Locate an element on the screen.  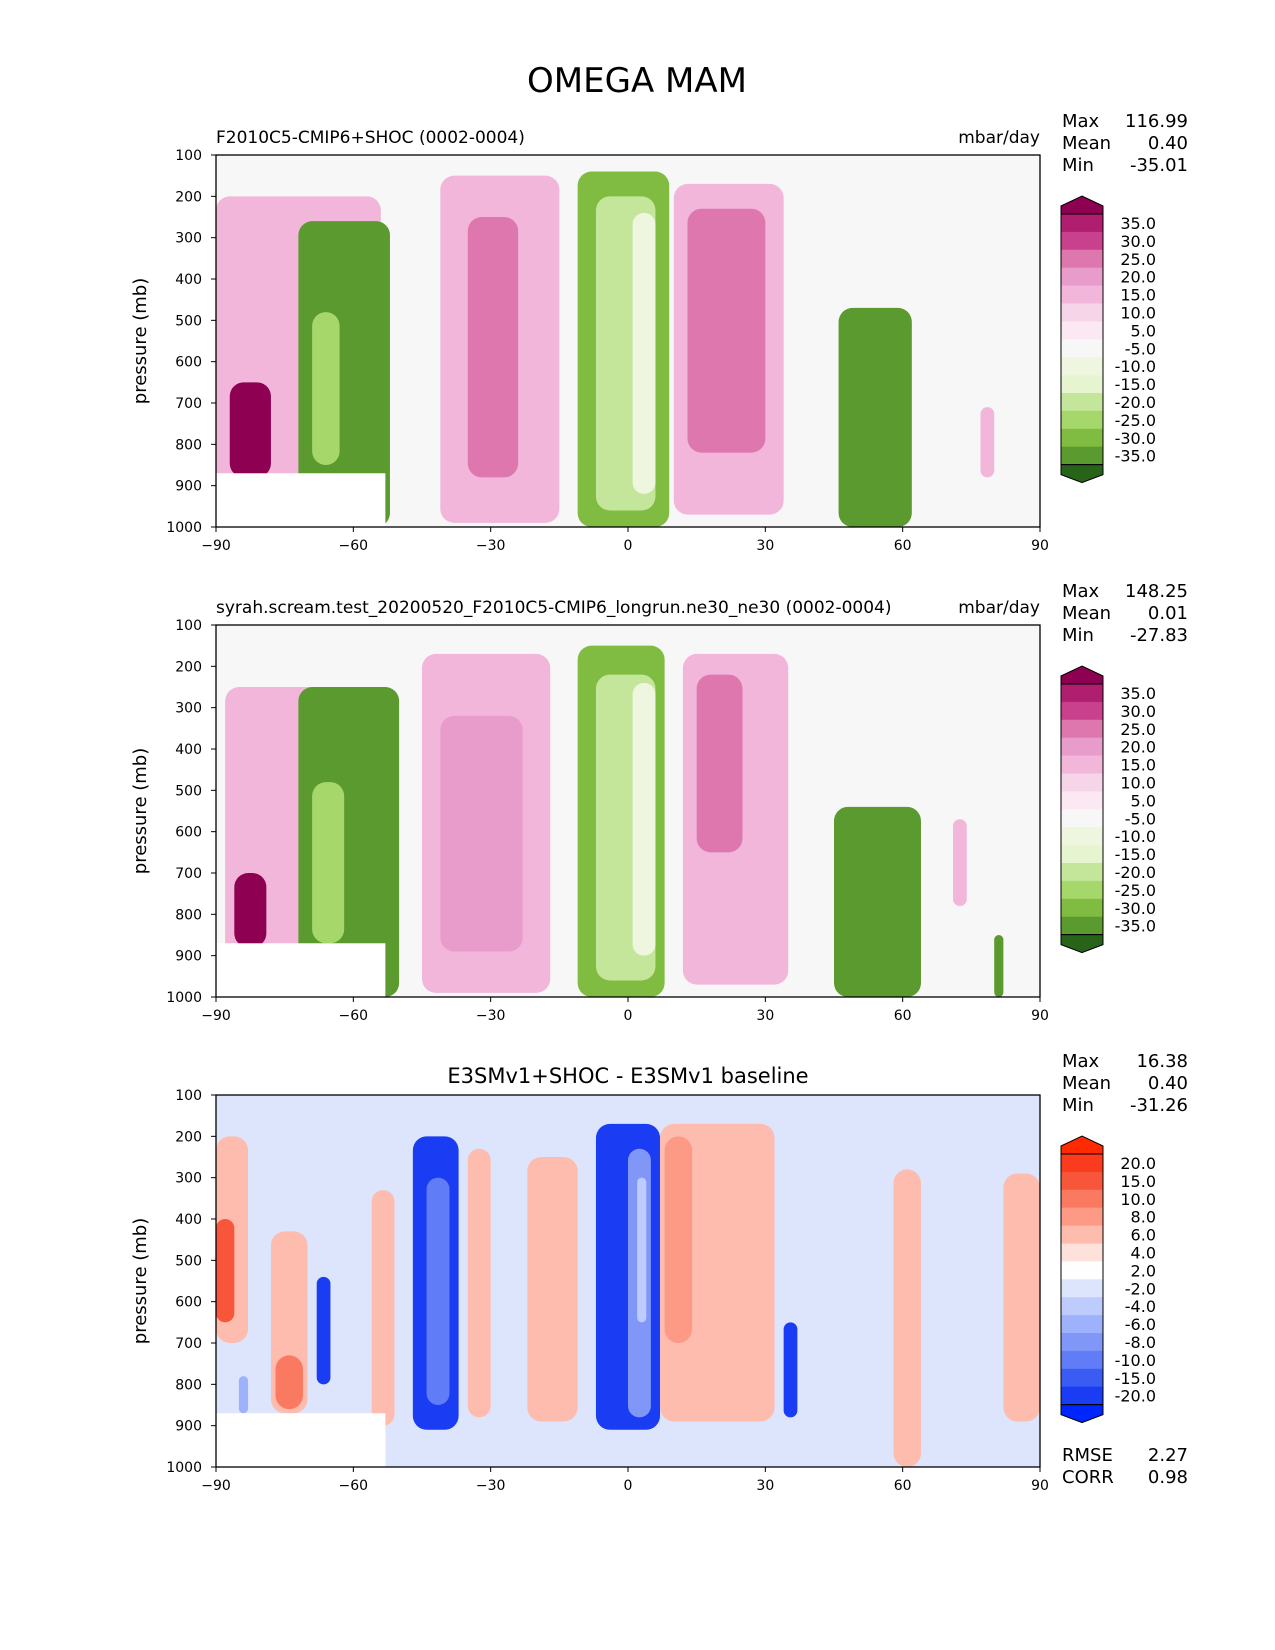
stat-value: 0.40 is located at coordinates (1168, 1083).